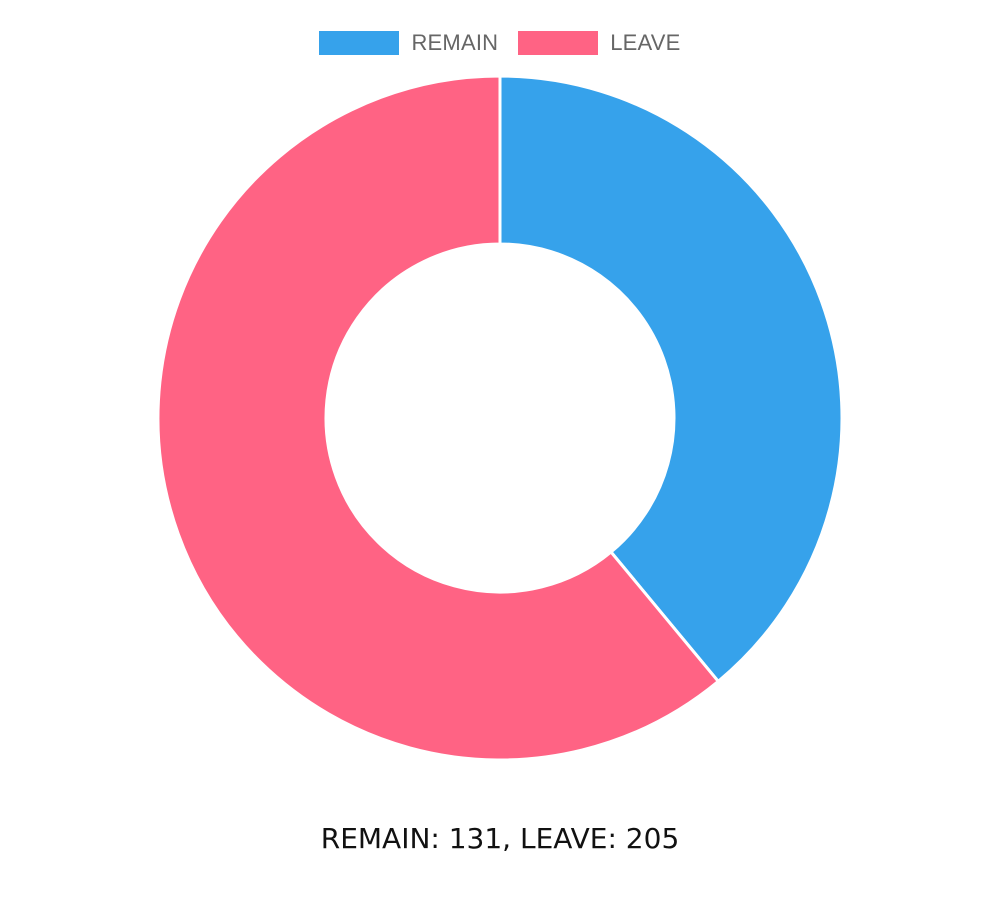  What do you see at coordinates (500, 43) in the screenshot?
I see `chart-legend: REMAIN LEAVE` at bounding box center [500, 43].